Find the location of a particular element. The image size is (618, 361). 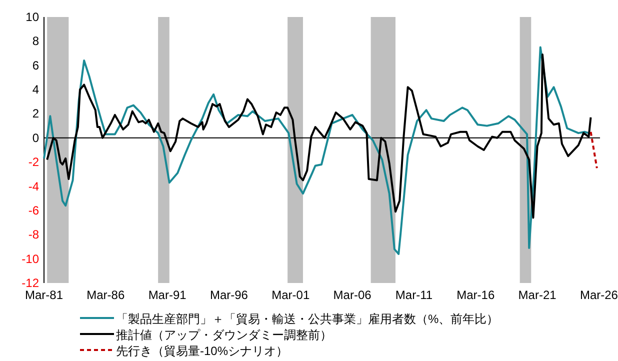

x-tick-label: Mar-81 is located at coordinates (44, 295).